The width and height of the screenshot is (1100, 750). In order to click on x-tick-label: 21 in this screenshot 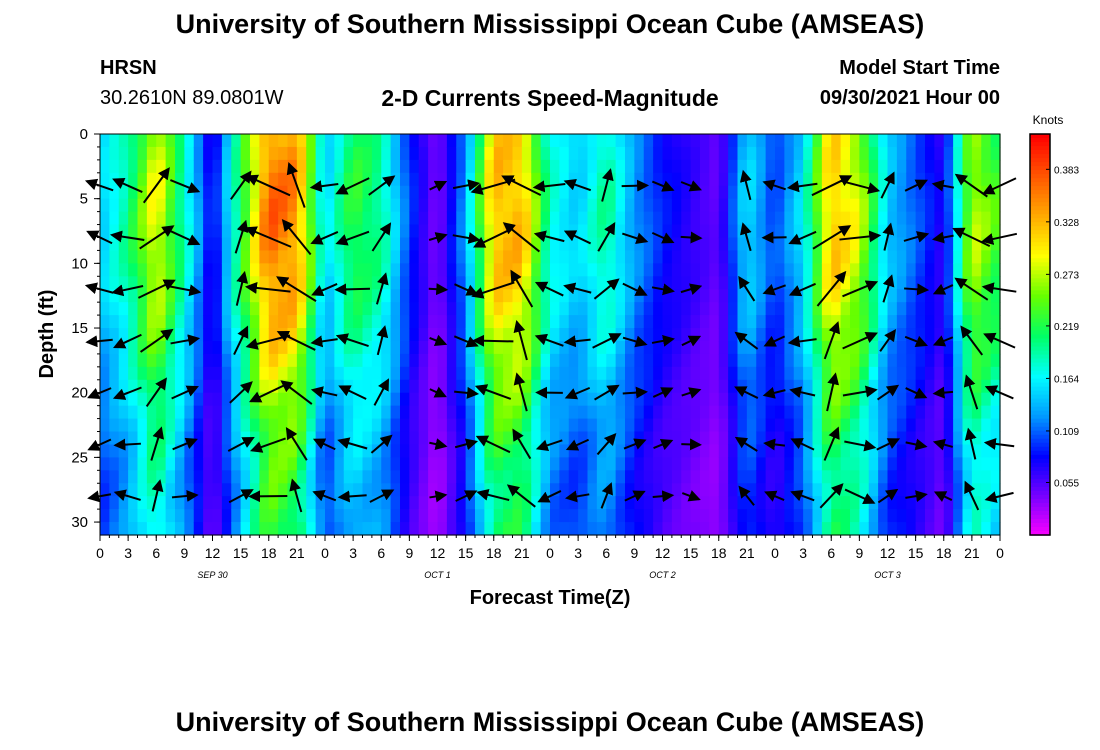, I will do `click(747, 553)`.